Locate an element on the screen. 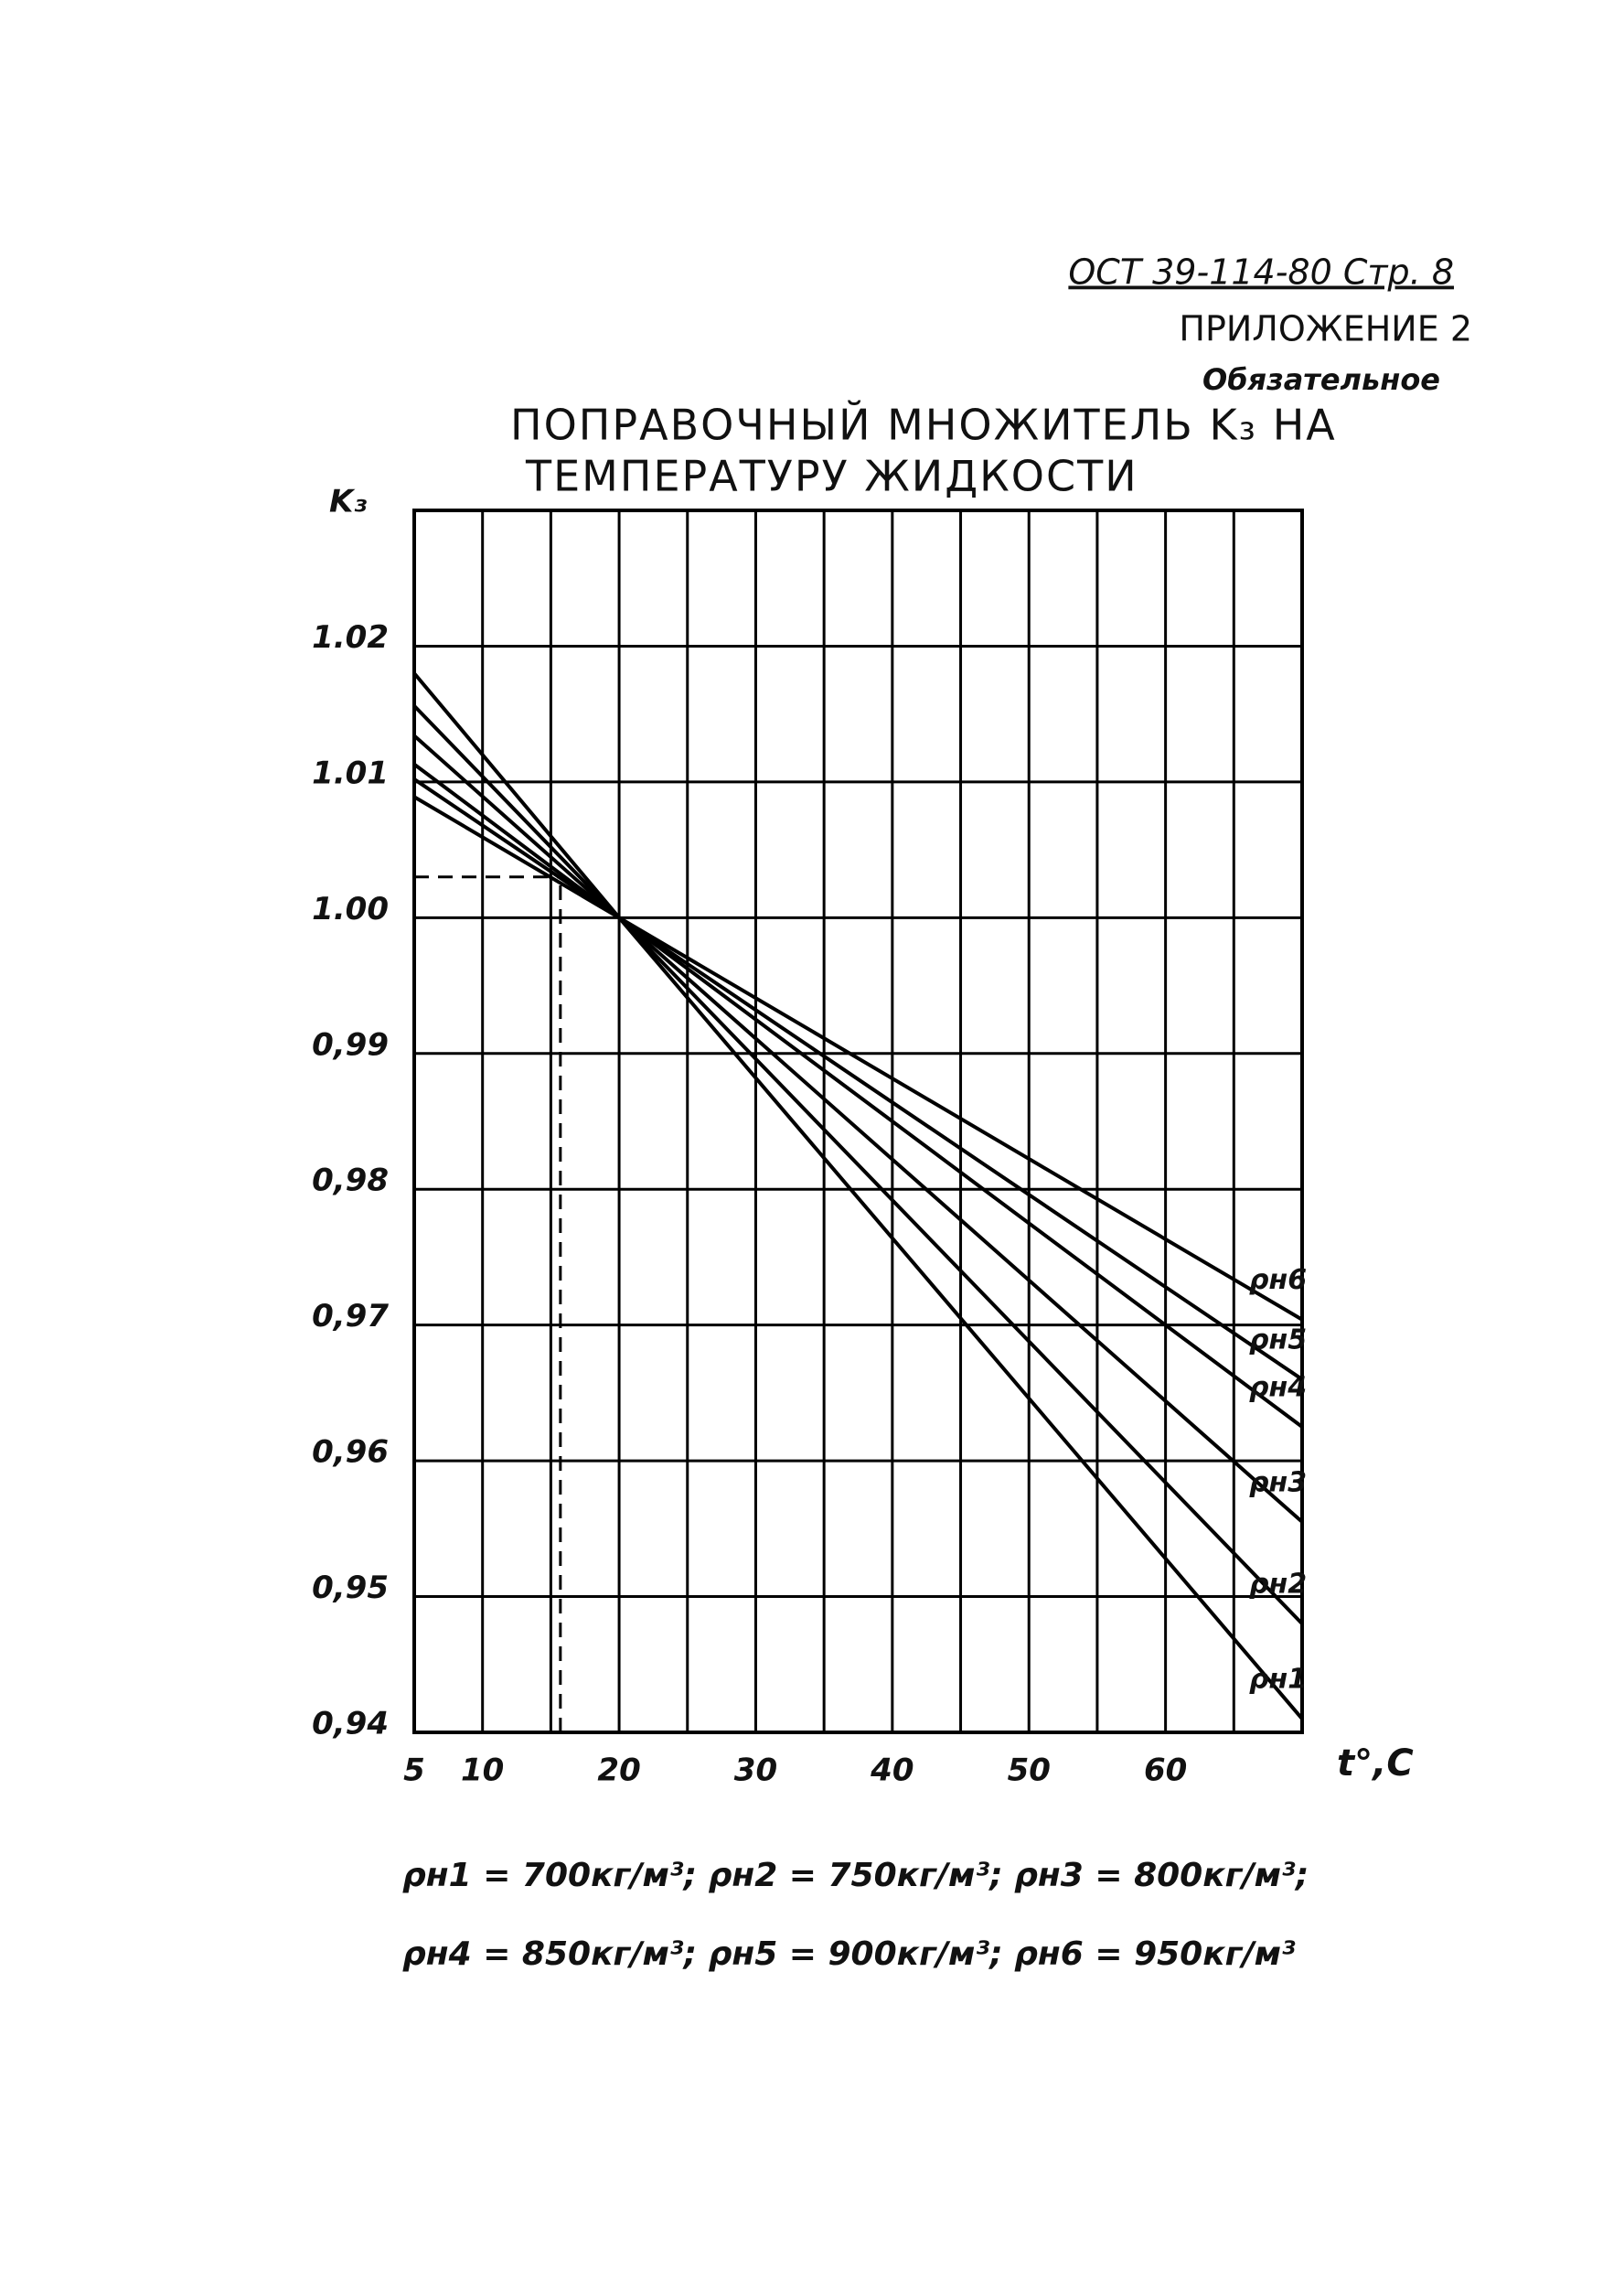  series-label: ρн6 is located at coordinates (1278, 1280).